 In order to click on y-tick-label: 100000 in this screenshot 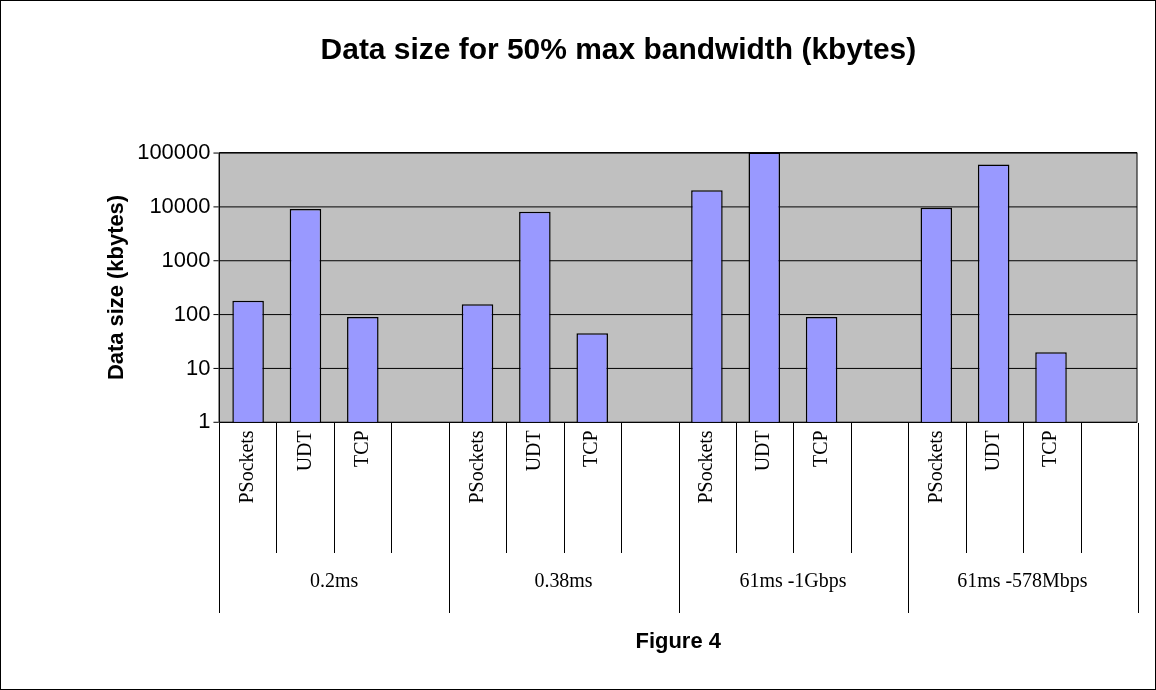, I will do `click(174, 151)`.